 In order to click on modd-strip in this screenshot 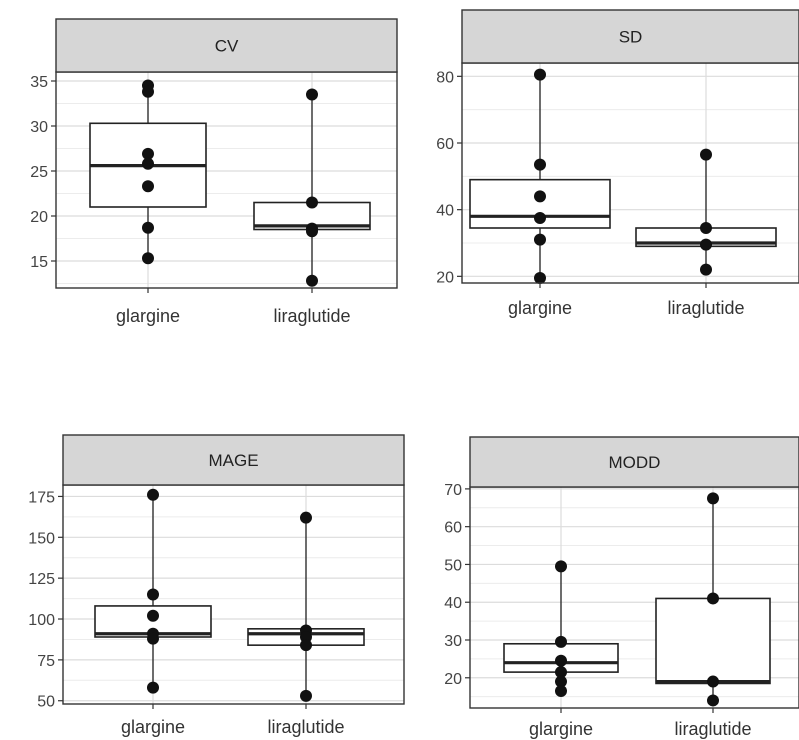, I will do `click(634, 462)`.